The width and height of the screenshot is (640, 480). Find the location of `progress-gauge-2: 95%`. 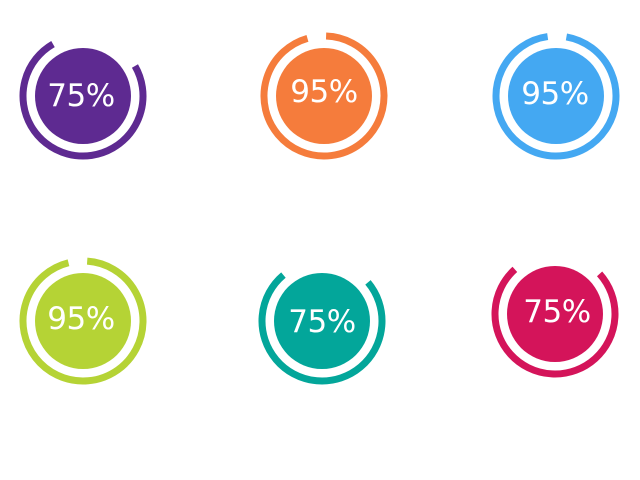

progress-gauge-2: 95% is located at coordinates (324, 96).